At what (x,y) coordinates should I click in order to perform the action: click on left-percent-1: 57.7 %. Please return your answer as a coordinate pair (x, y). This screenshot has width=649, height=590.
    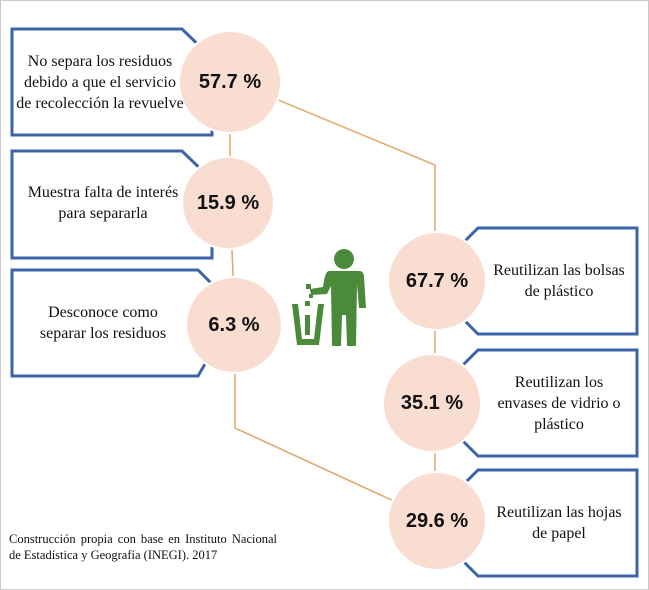
    Looking at the image, I should click on (230, 81).